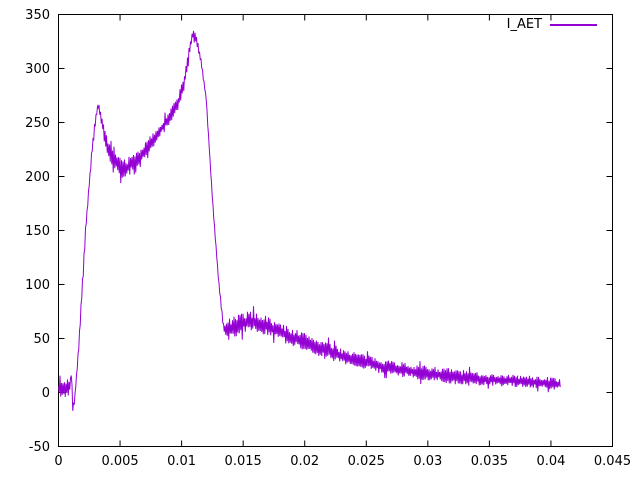 Image resolution: width=640 pixels, height=480 pixels. I want to click on y-tick-label: 350, so click(37, 15).